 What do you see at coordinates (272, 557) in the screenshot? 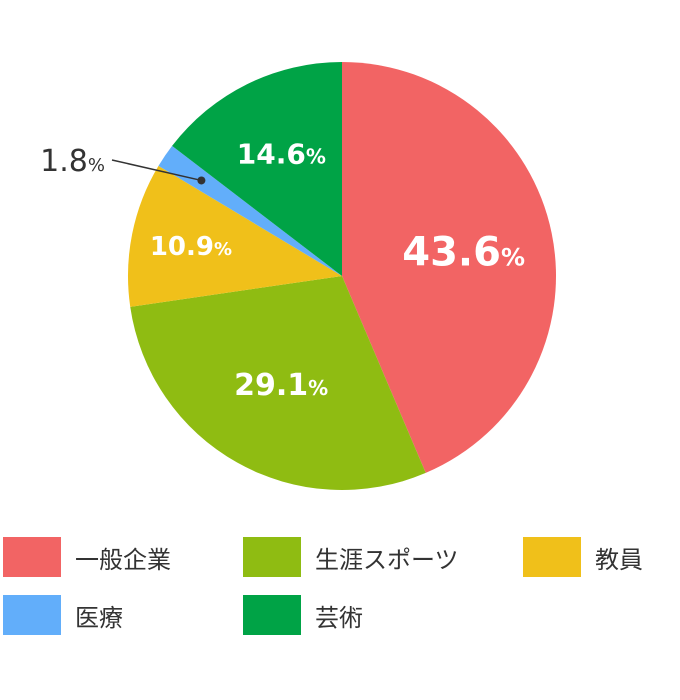
I see `legend-swatch-lifelong-sports` at bounding box center [272, 557].